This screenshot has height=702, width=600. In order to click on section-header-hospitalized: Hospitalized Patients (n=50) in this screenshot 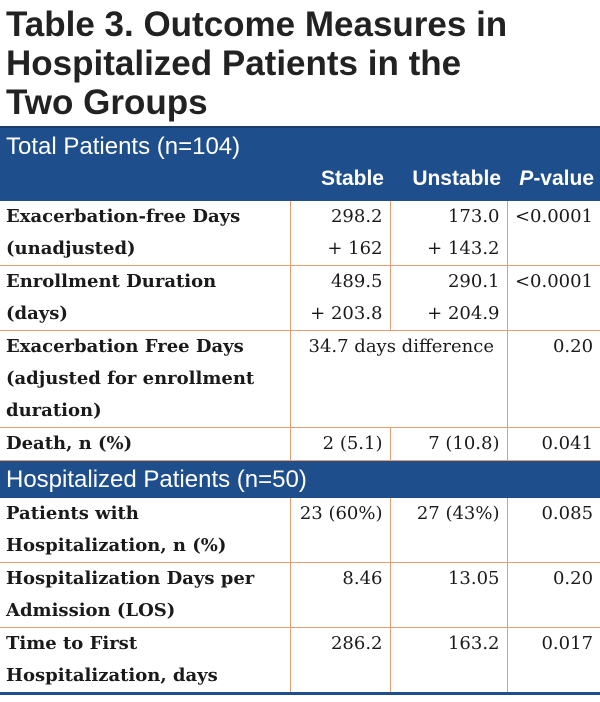, I will do `click(300, 479)`.